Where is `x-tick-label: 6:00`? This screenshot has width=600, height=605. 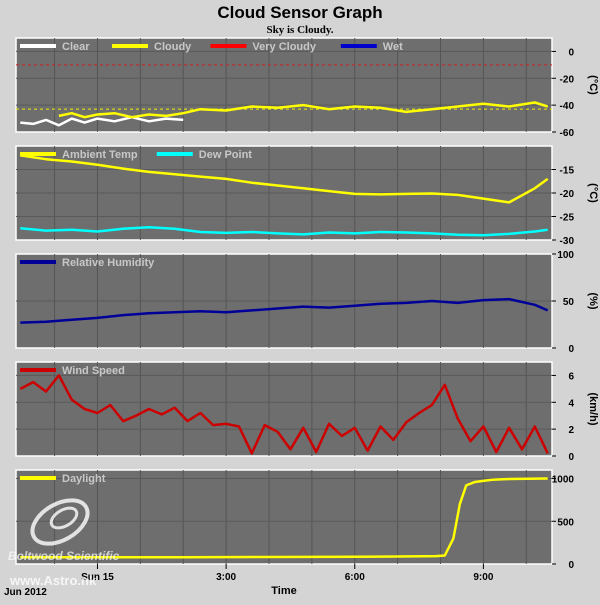 x-tick-label: 6:00 is located at coordinates (355, 577).